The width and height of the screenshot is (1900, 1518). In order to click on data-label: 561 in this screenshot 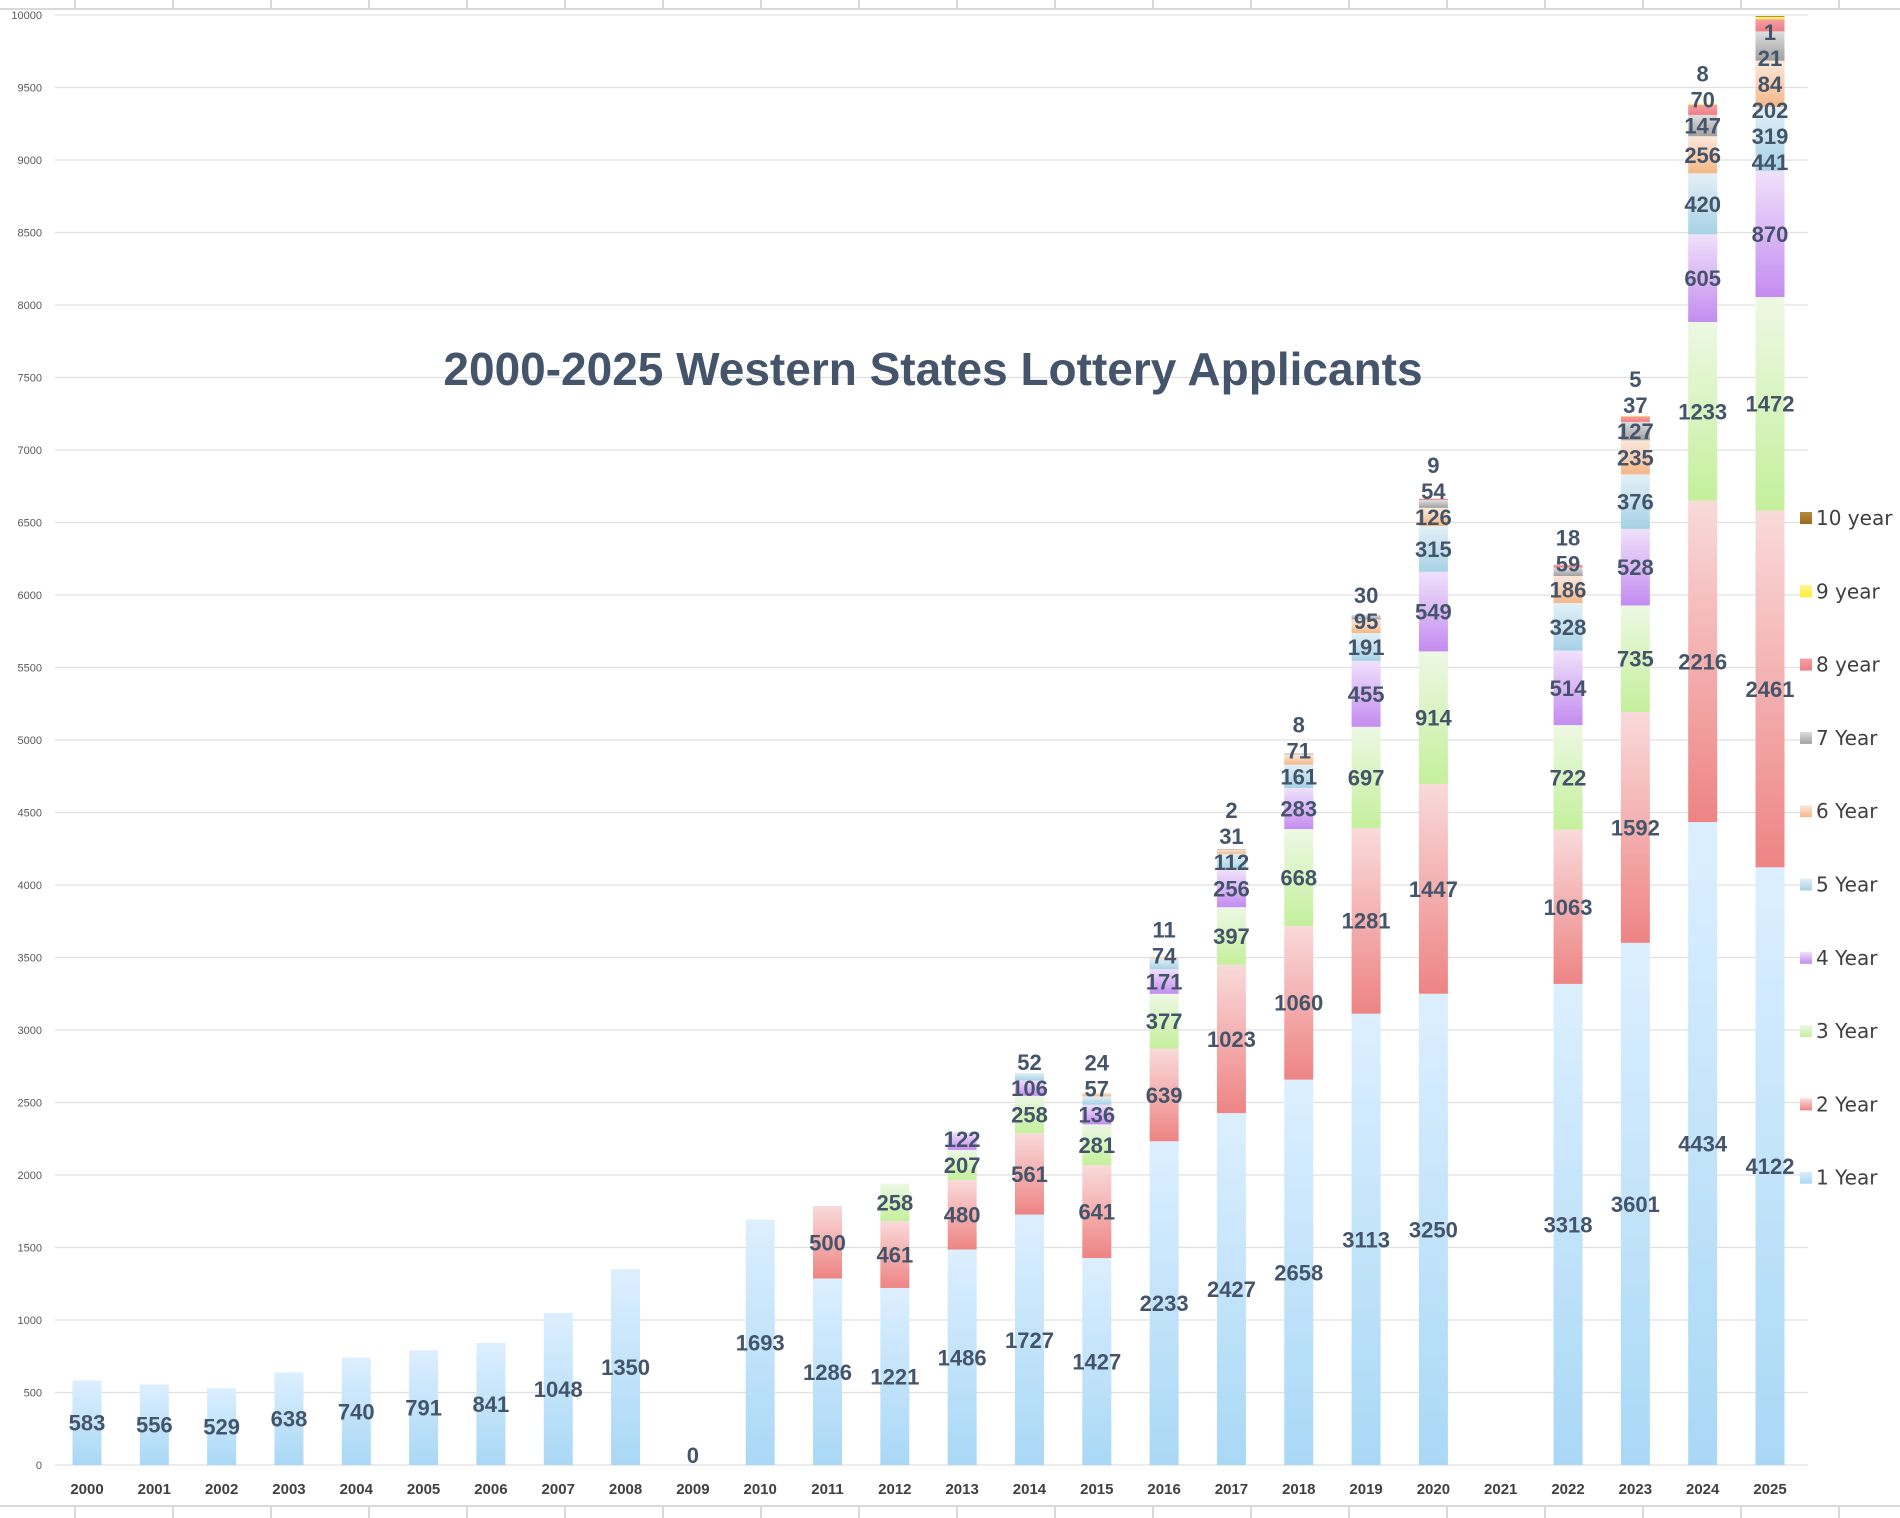, I will do `click(1029, 1174)`.